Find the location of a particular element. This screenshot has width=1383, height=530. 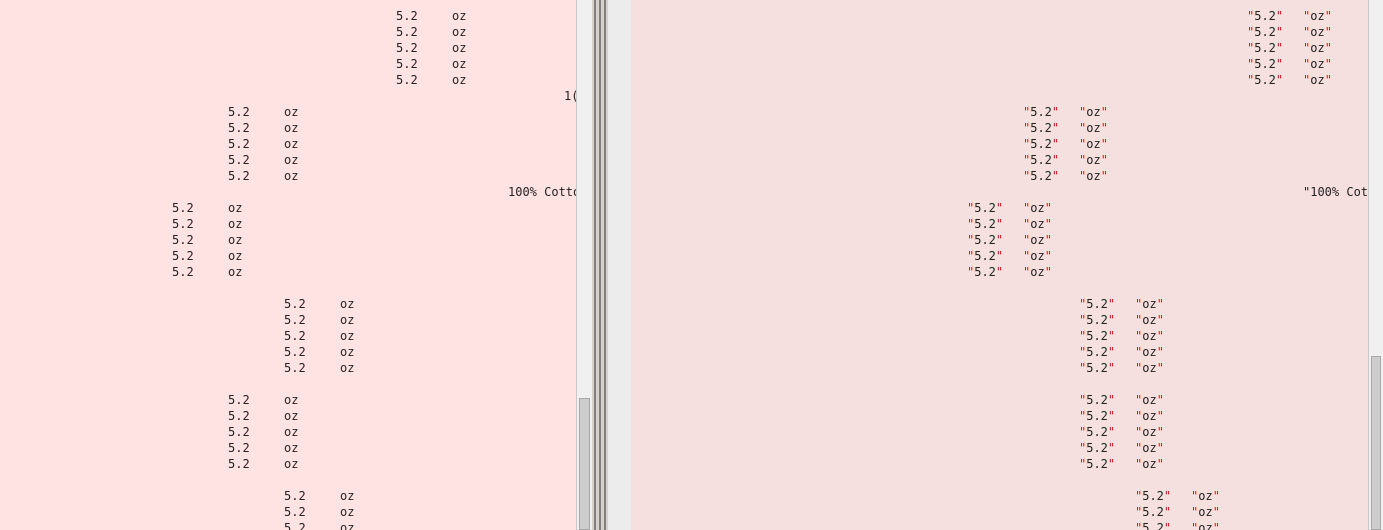

left-scrollbar-thumb is located at coordinates (584, 464).